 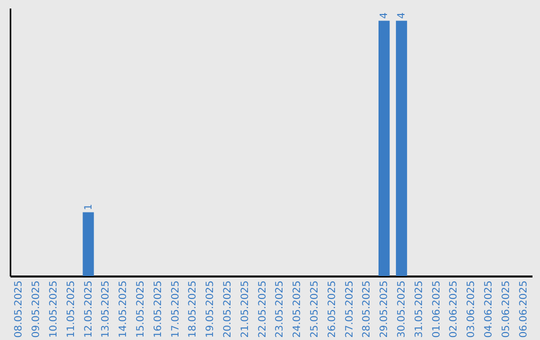 I want to click on x-tick-label: 17.05.2025, so click(x=176, y=309).